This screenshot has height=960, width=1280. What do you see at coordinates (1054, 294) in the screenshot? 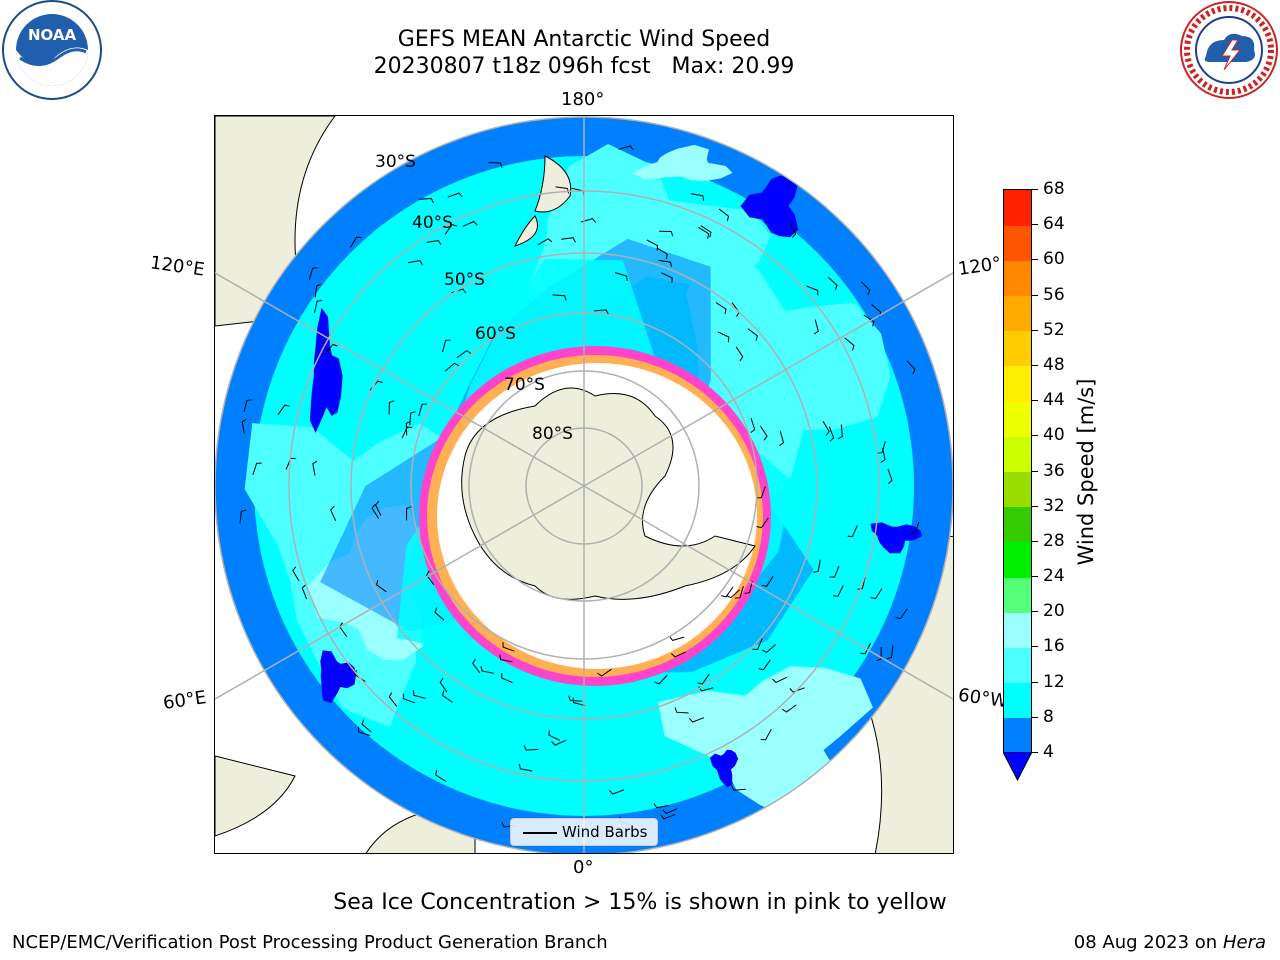
I see `colorbar-tick-label: 56` at bounding box center [1054, 294].